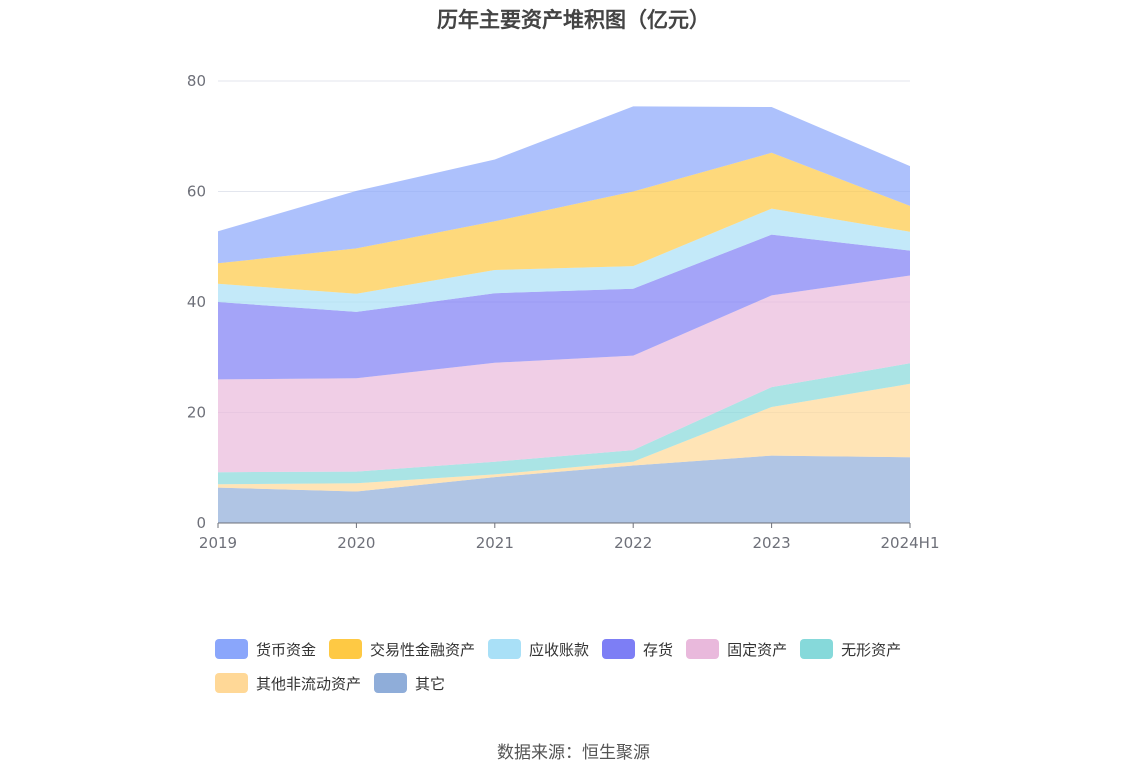  I want to click on y-tick-label: 0, so click(201, 523).